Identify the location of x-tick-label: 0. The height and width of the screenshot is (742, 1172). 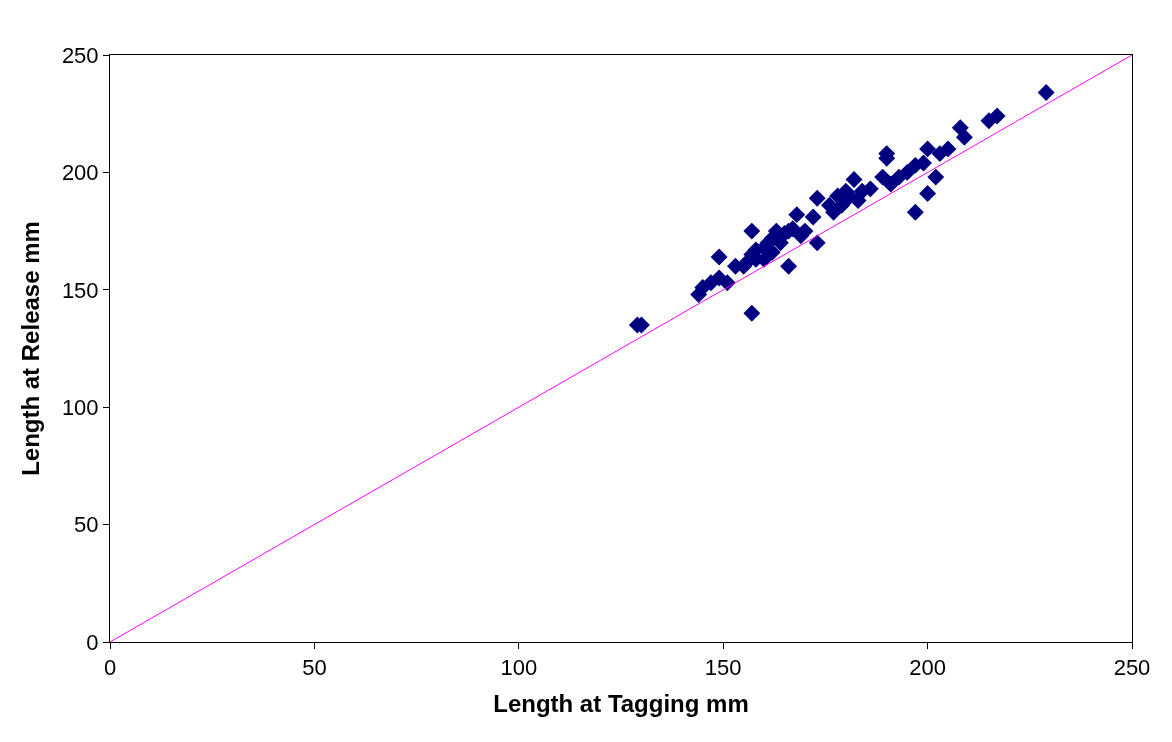
(110, 668).